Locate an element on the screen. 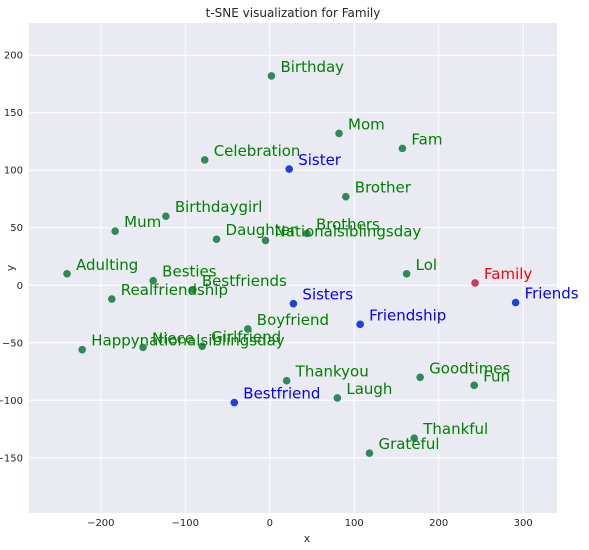 The image size is (589, 550). data-point-label: Thankful is located at coordinates (455, 429).